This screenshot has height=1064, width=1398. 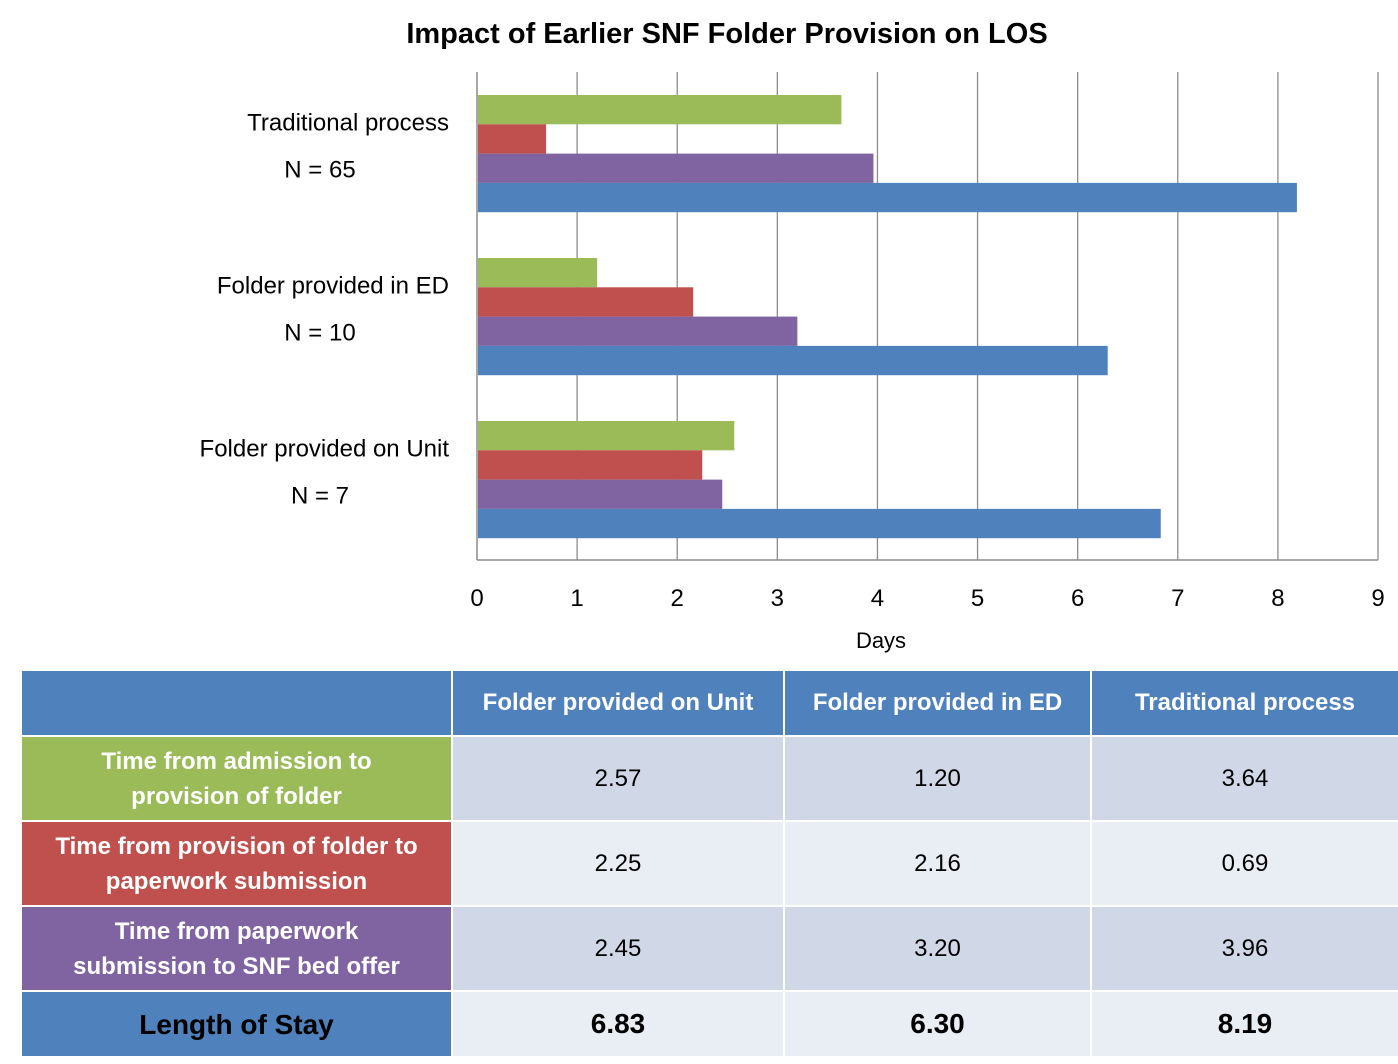 What do you see at coordinates (320, 496) in the screenshot?
I see `category-n-label: N = 7` at bounding box center [320, 496].